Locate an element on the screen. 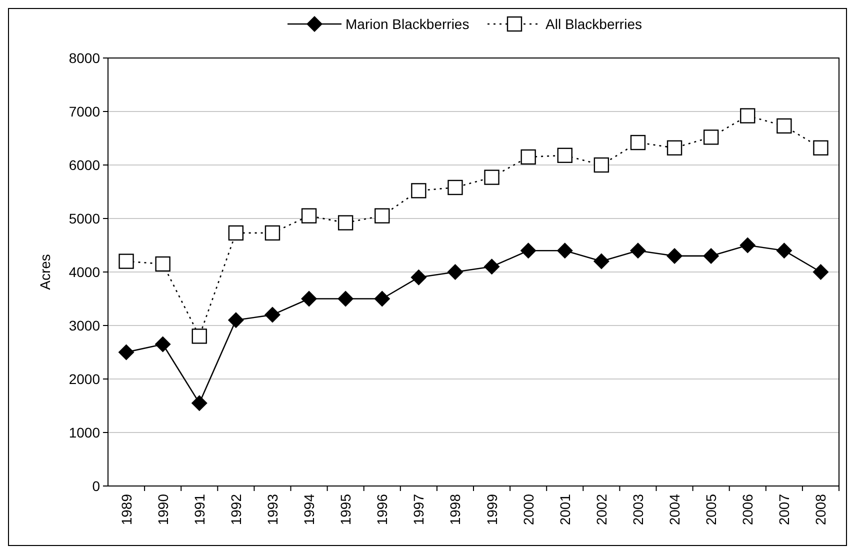 This screenshot has width=855, height=554. x-tick-label: 1994 is located at coordinates (309, 510).